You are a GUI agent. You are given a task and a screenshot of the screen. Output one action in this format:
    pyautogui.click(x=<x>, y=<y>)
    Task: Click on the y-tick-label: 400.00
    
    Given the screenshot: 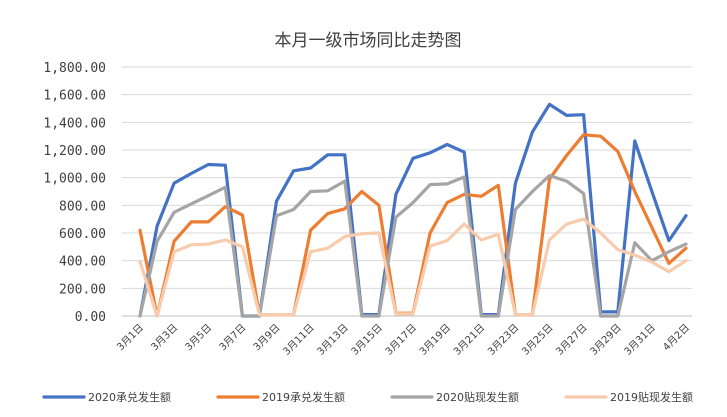 What is the action you would take?
    pyautogui.click(x=82, y=262)
    